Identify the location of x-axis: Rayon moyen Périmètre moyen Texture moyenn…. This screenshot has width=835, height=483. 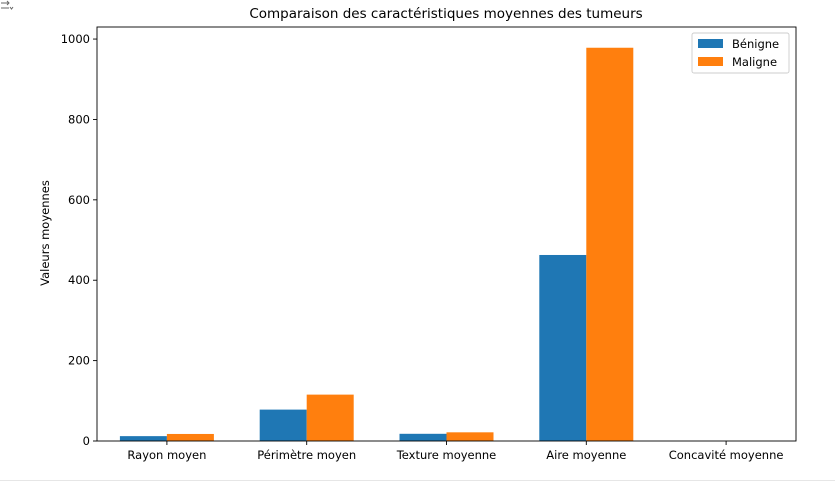
(455, 451).